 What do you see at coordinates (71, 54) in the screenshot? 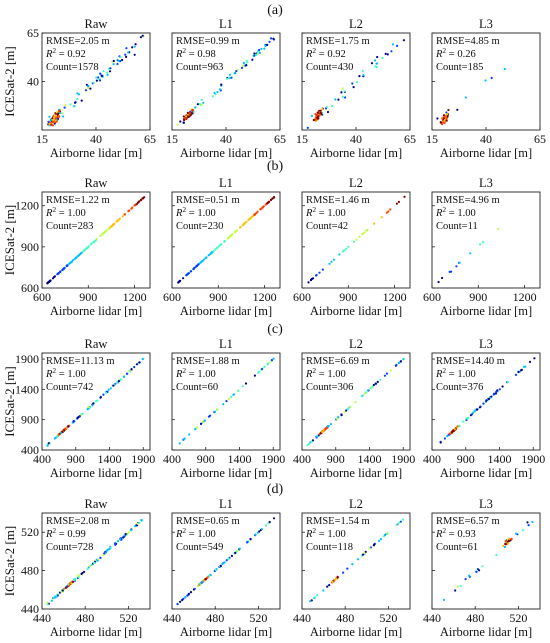
I see `r2-value: = 0.92` at bounding box center [71, 54].